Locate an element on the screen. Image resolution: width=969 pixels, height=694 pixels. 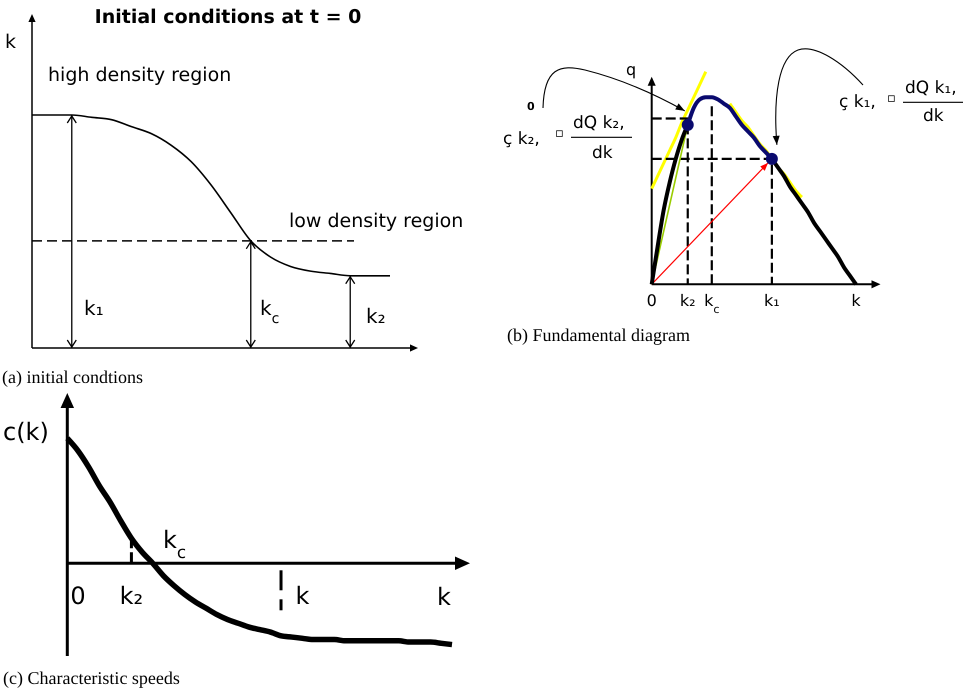
text: dQ k₂, is located at coordinates (599, 123).